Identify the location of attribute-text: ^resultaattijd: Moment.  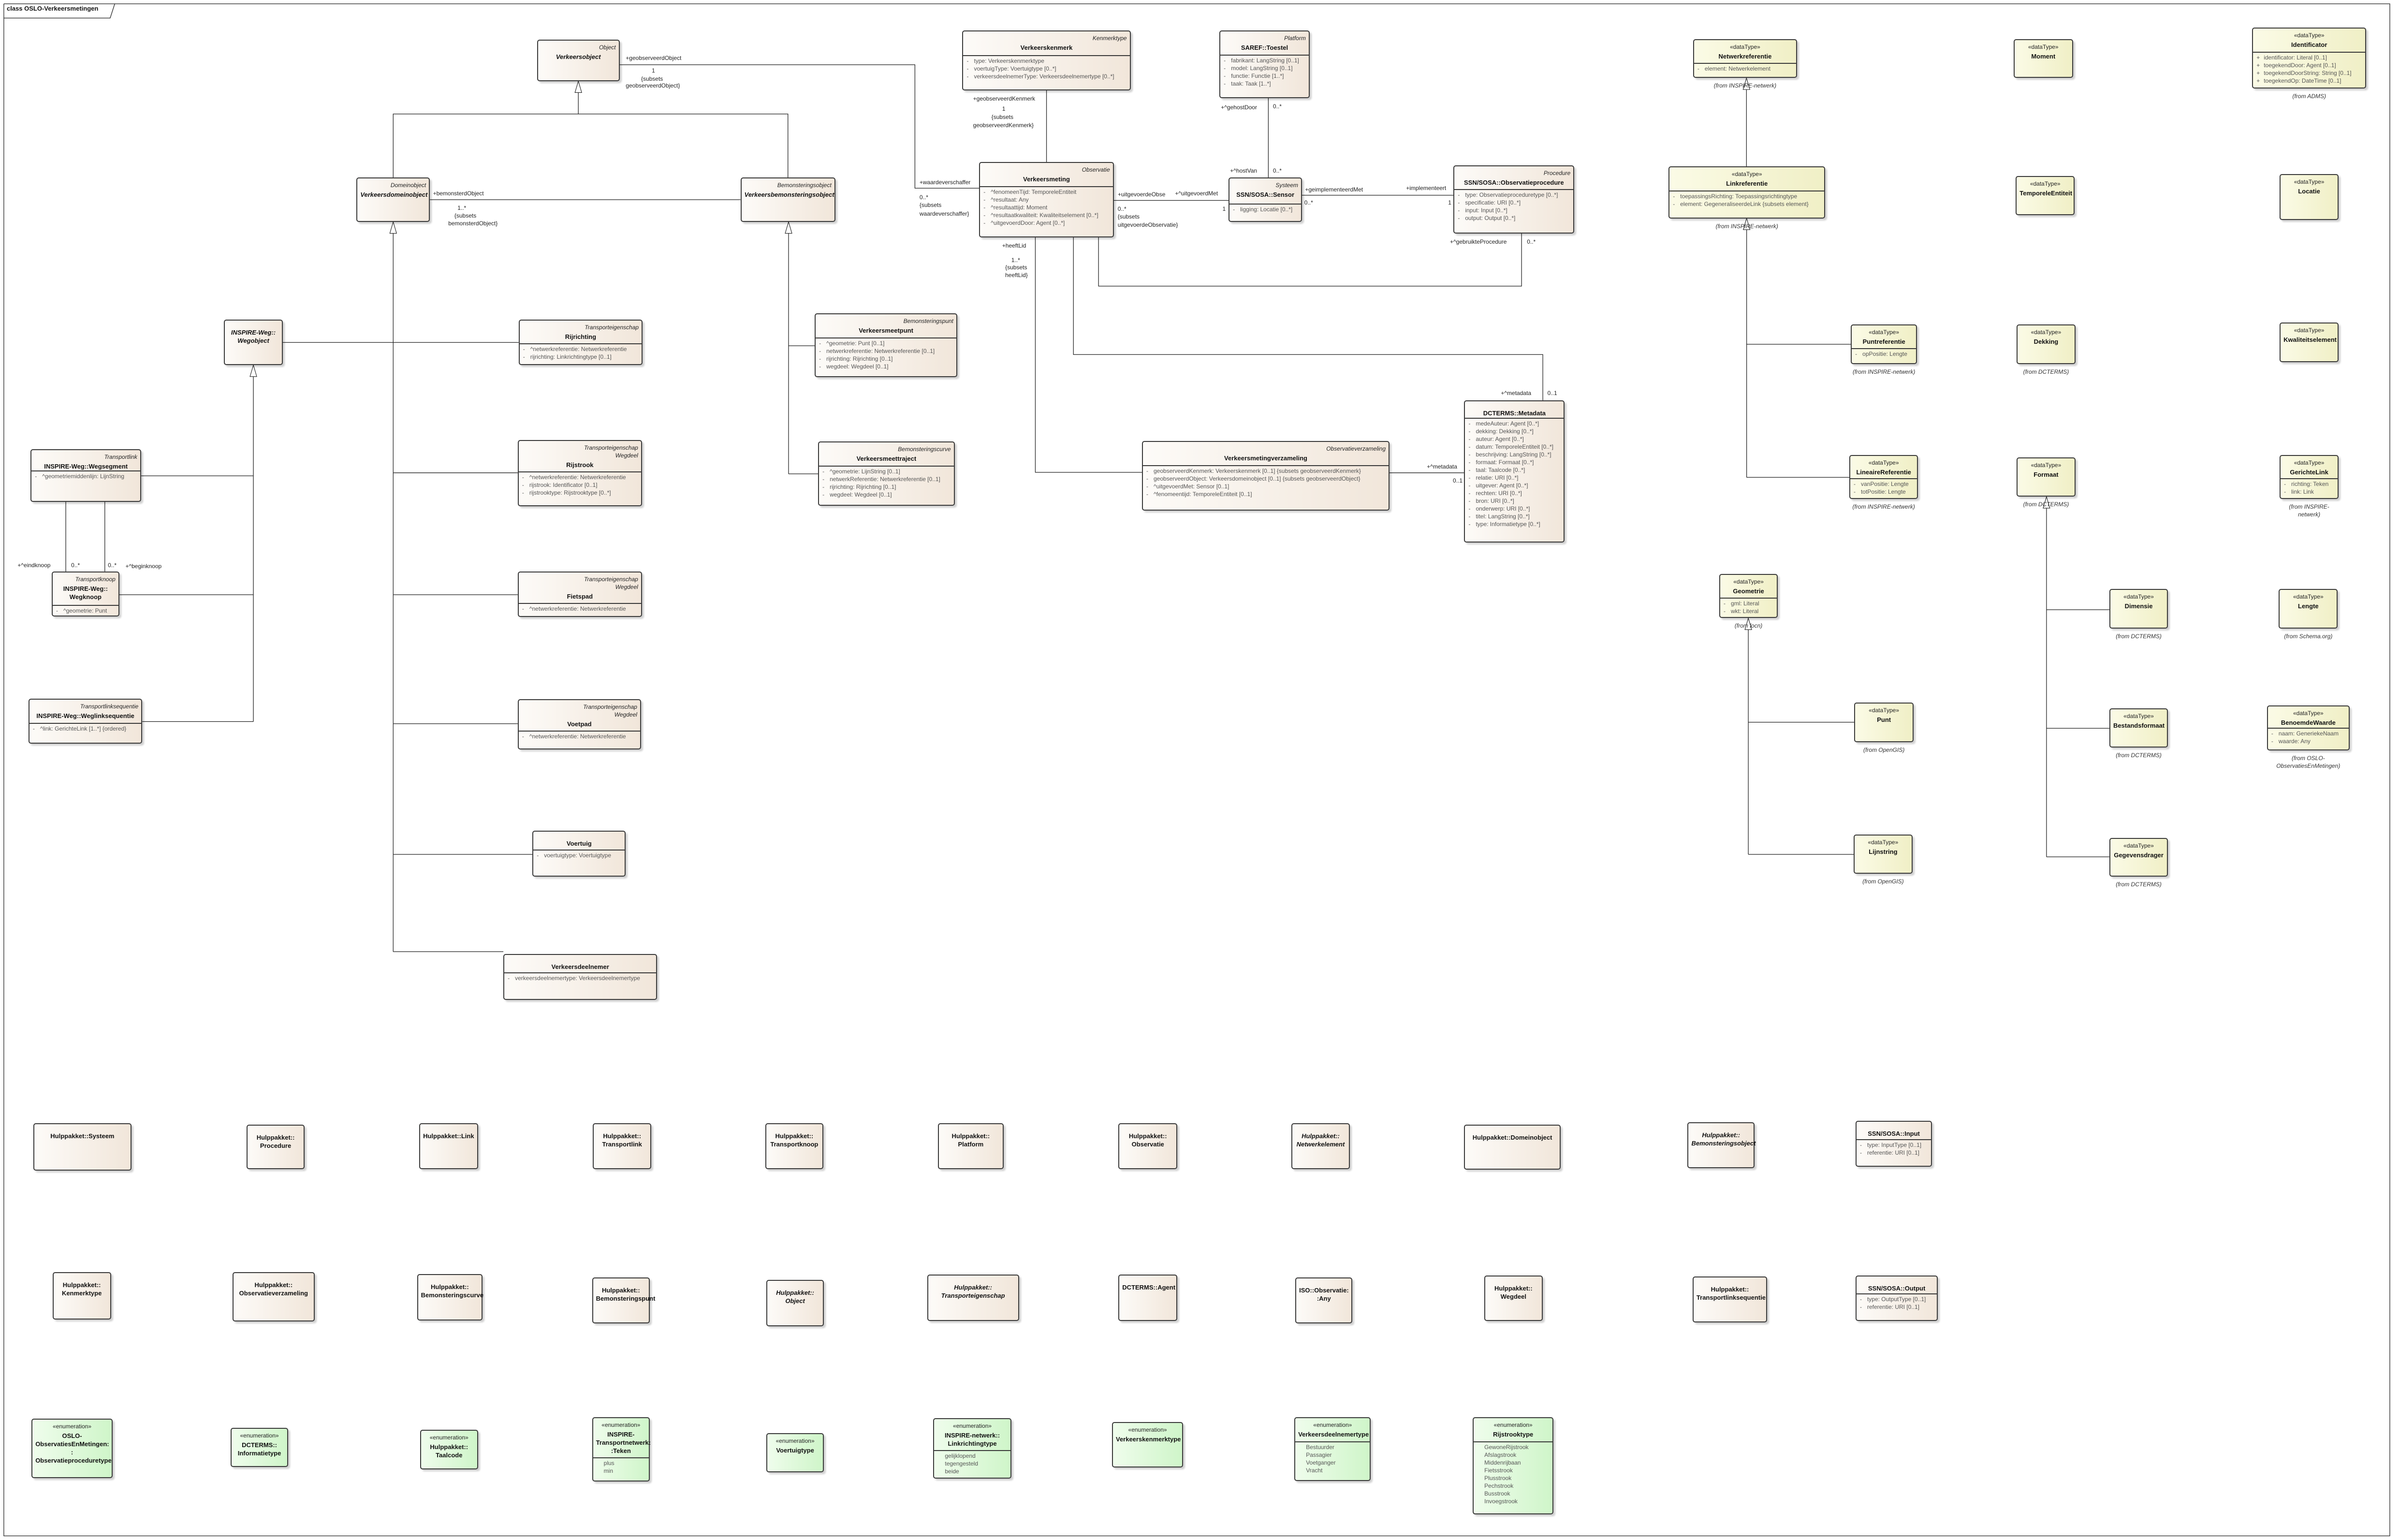
(1019, 208).